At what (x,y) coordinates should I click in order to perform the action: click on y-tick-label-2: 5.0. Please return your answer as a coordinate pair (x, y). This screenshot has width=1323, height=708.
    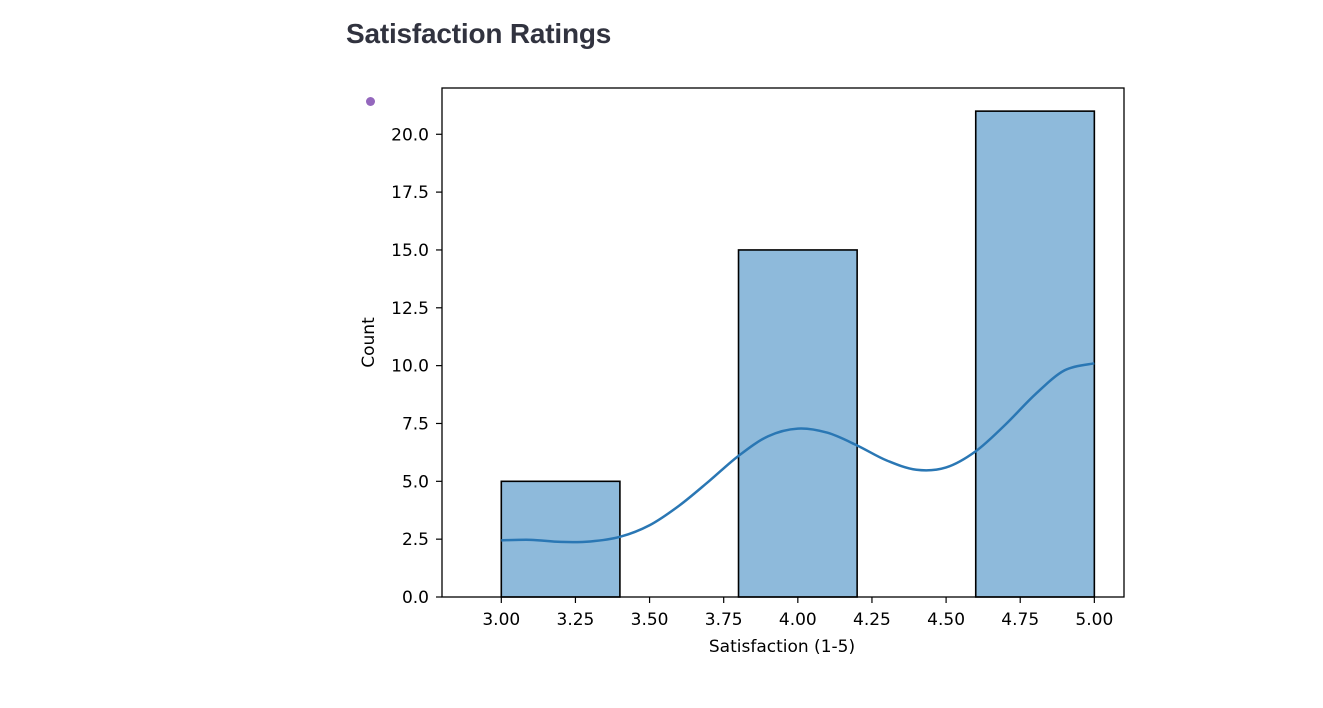
    Looking at the image, I should click on (415, 482).